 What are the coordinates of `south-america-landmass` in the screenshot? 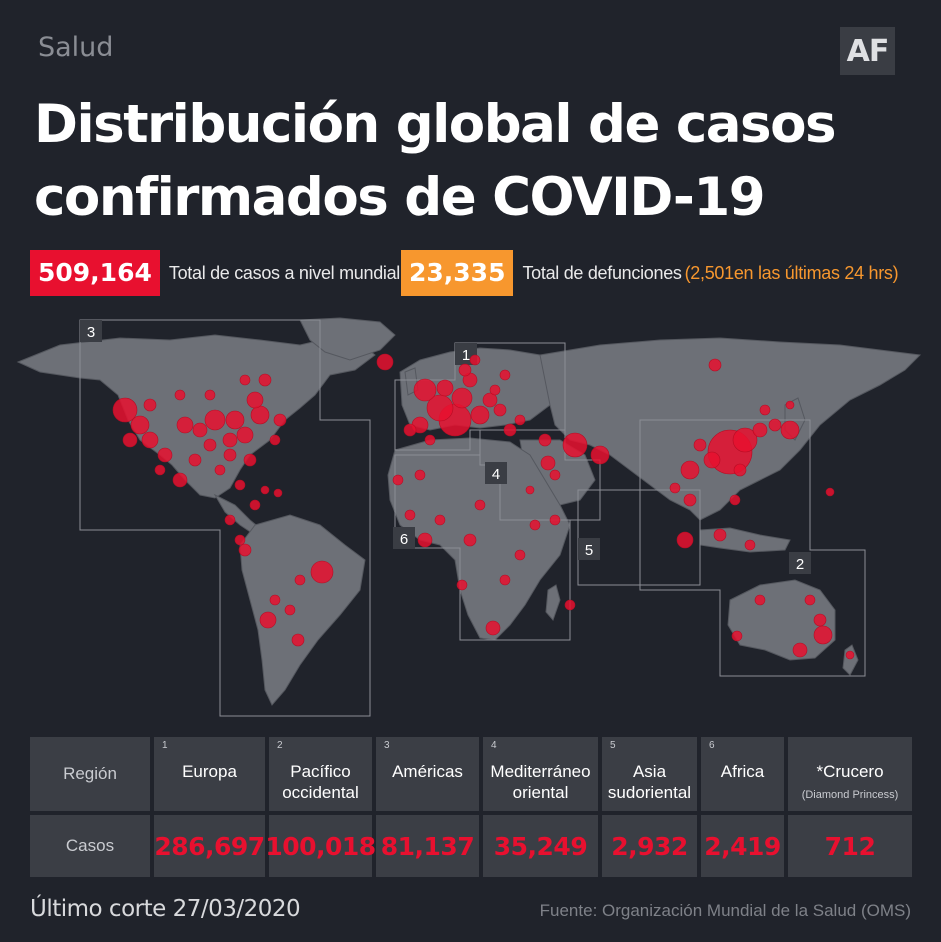 It's located at (302, 610).